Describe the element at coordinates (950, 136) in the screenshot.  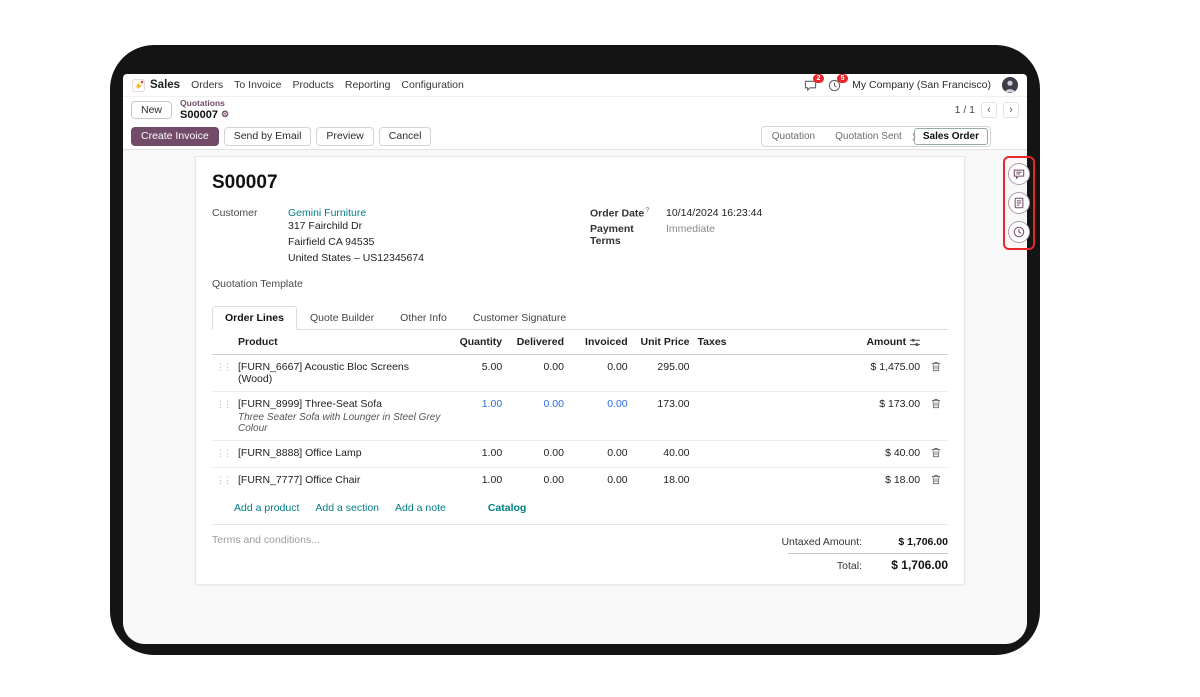
I see `status-sales-order: Sales Order` at that location.